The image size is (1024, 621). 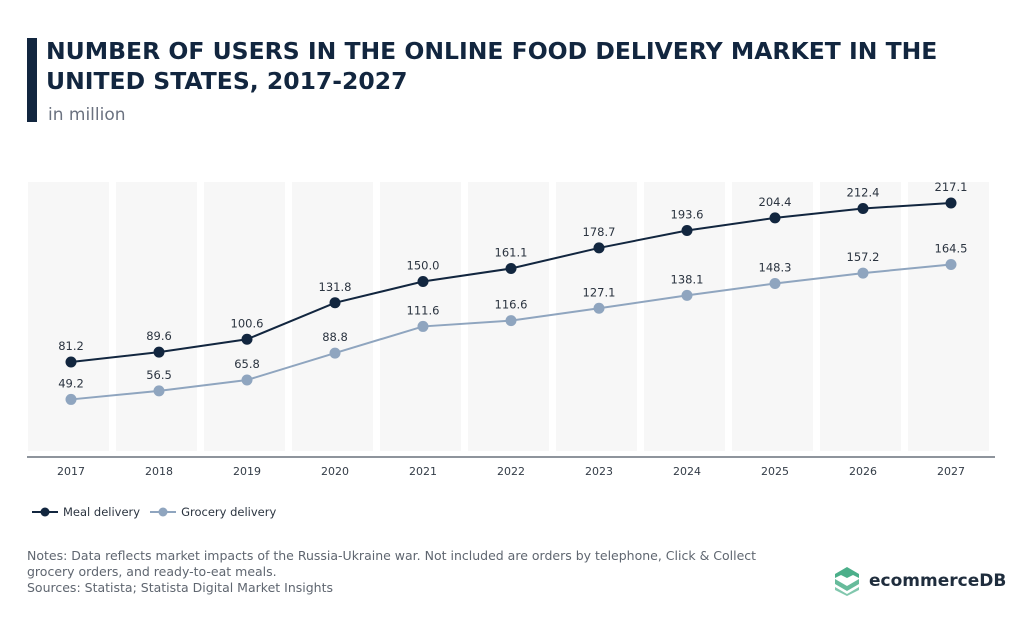 What do you see at coordinates (511, 253) in the screenshot?
I see `data-label-meal-delivery: 161.1` at bounding box center [511, 253].